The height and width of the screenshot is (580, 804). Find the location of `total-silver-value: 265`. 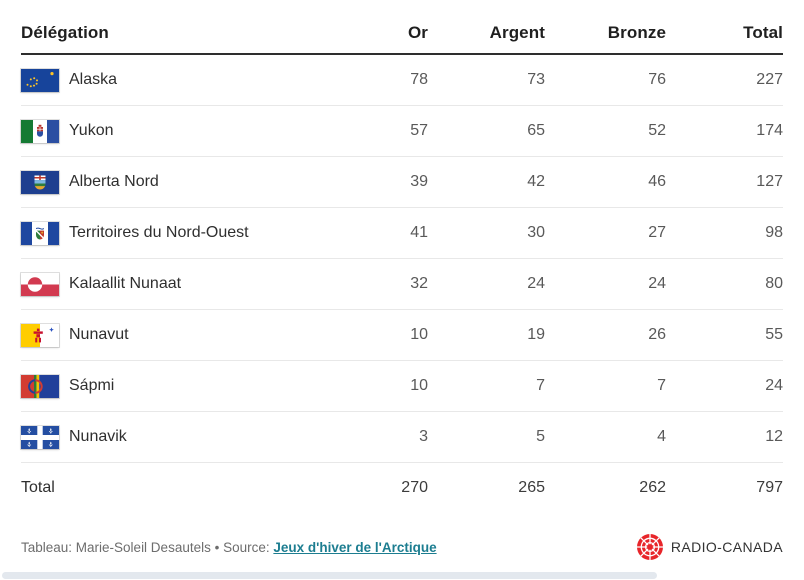

total-silver-value: 265 is located at coordinates (531, 487).